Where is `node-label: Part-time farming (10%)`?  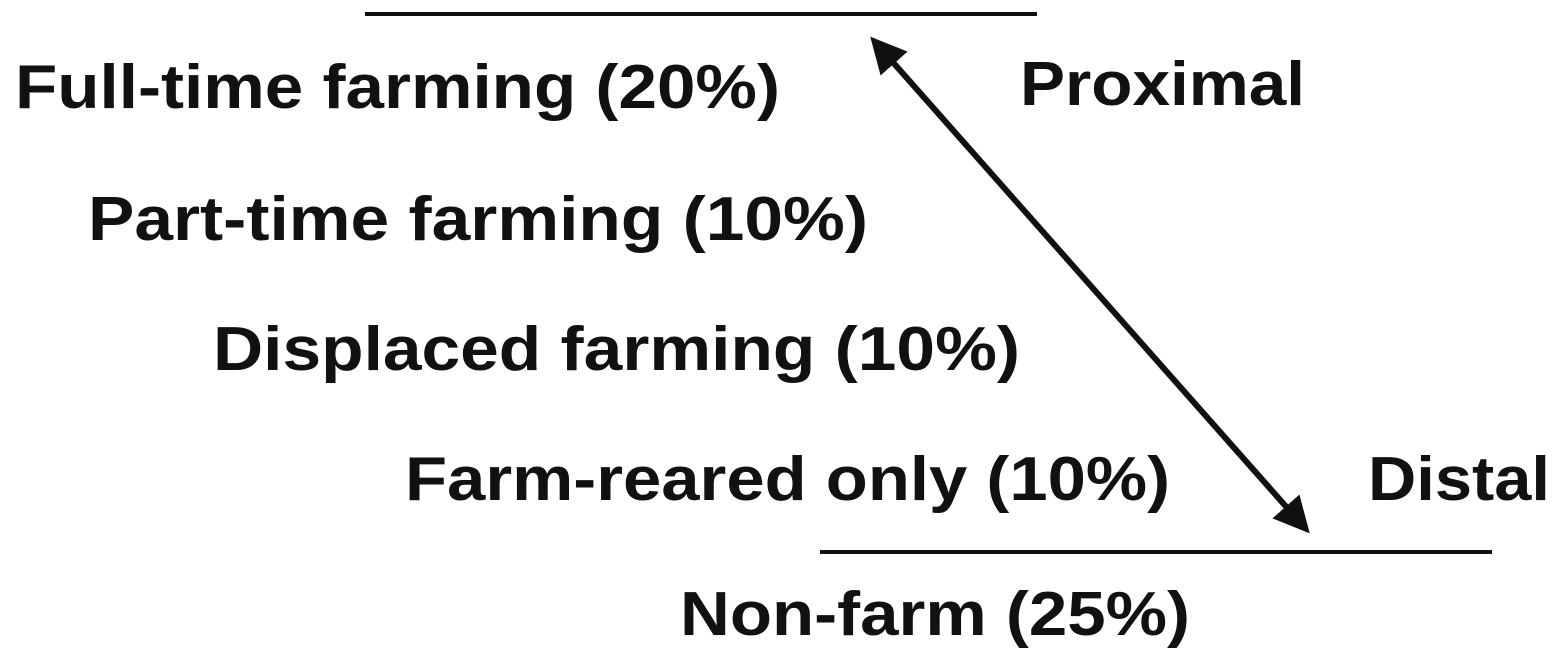
node-label: Part-time farming (10%) is located at coordinates (478, 219).